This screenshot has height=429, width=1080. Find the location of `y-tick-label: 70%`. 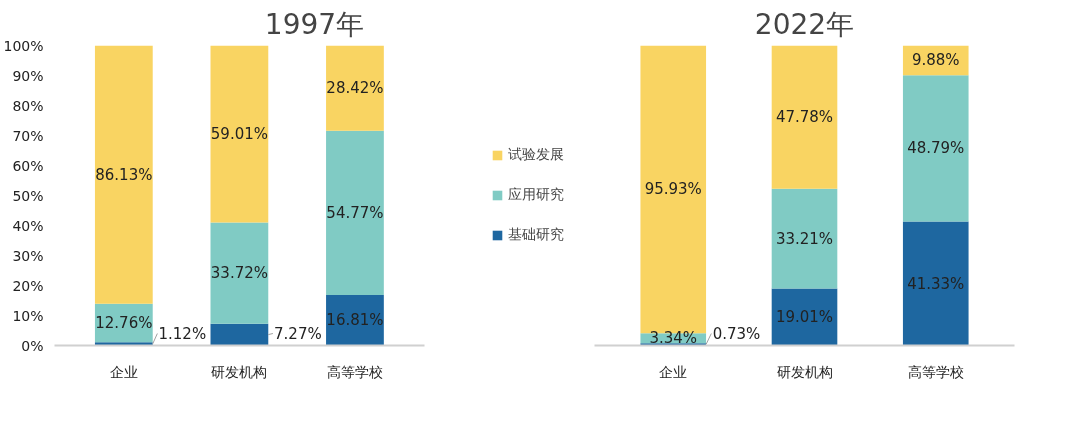

y-tick-label: 70% is located at coordinates (28, 135).